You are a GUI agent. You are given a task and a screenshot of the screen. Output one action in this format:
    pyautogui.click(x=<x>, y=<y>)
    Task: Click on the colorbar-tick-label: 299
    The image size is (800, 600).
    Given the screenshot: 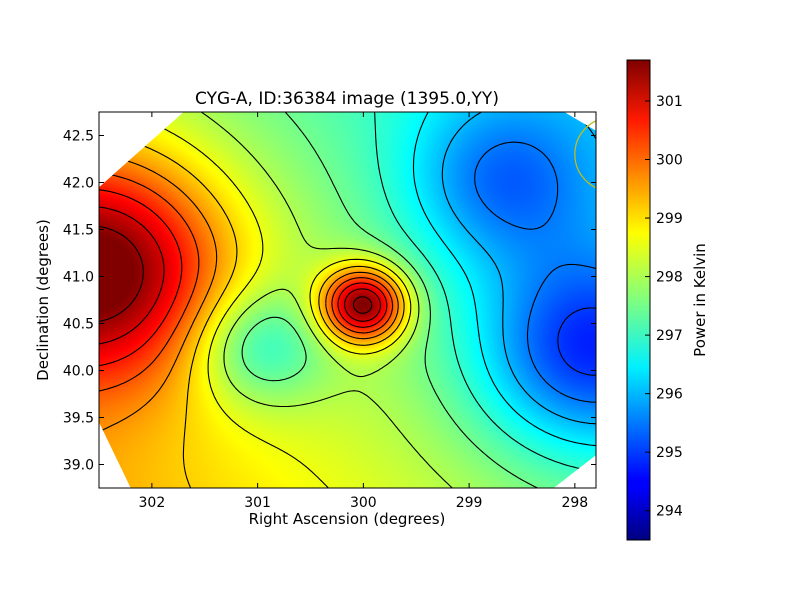 What is the action you would take?
    pyautogui.click(x=669, y=219)
    